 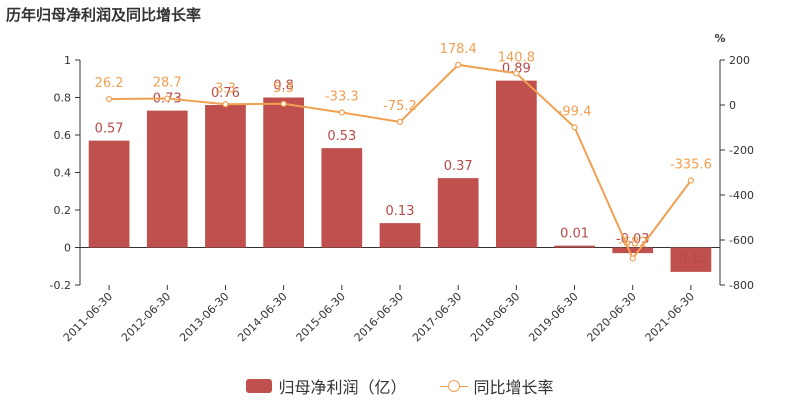 What do you see at coordinates (225, 88) in the screenshot?
I see `growth-value-label: 3.3` at bounding box center [225, 88].